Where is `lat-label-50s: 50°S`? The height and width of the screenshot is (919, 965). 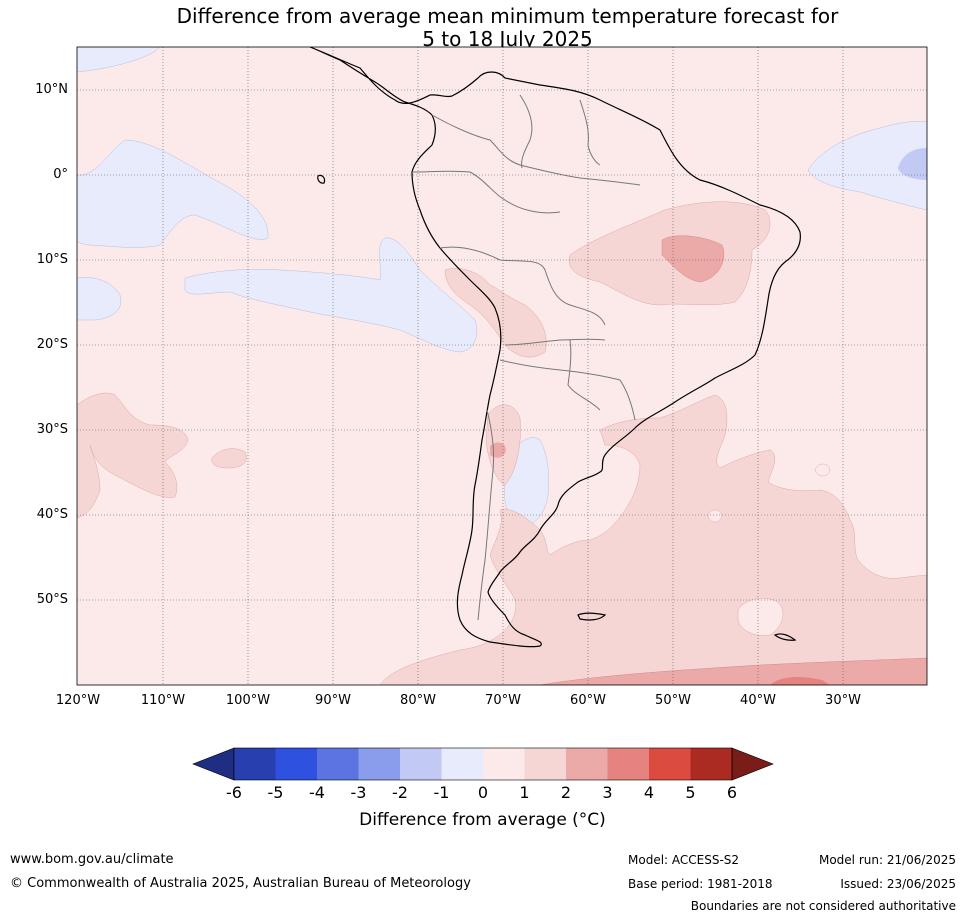
lat-label-50s: 50°S is located at coordinates (52, 599).